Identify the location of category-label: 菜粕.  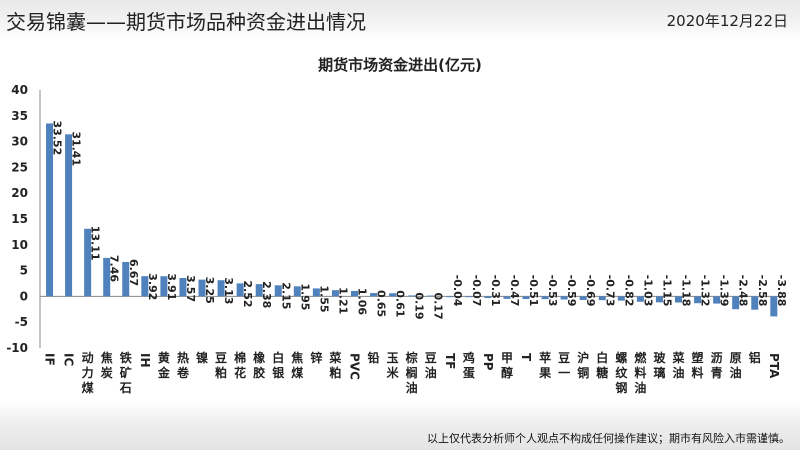
(334, 365).